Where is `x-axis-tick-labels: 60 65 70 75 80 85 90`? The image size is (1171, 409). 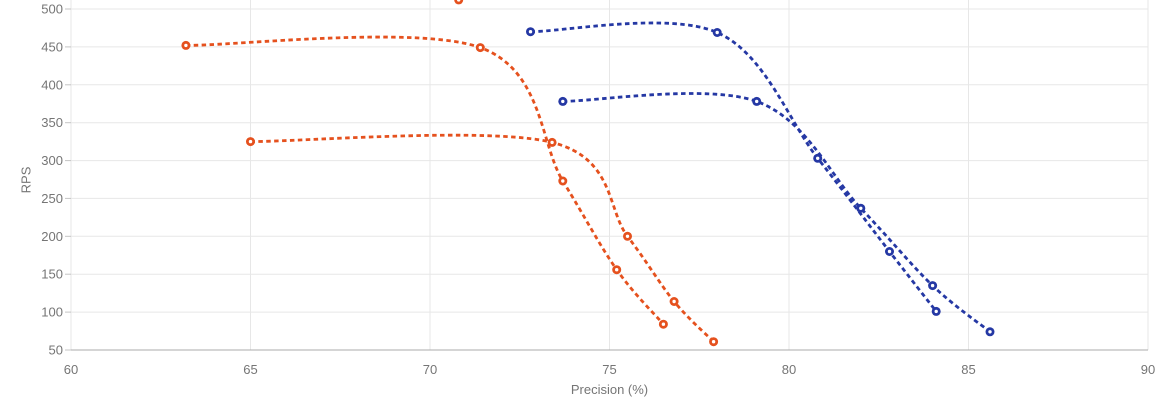 x-axis-tick-labels: 60 65 70 75 80 85 90 is located at coordinates (609, 369).